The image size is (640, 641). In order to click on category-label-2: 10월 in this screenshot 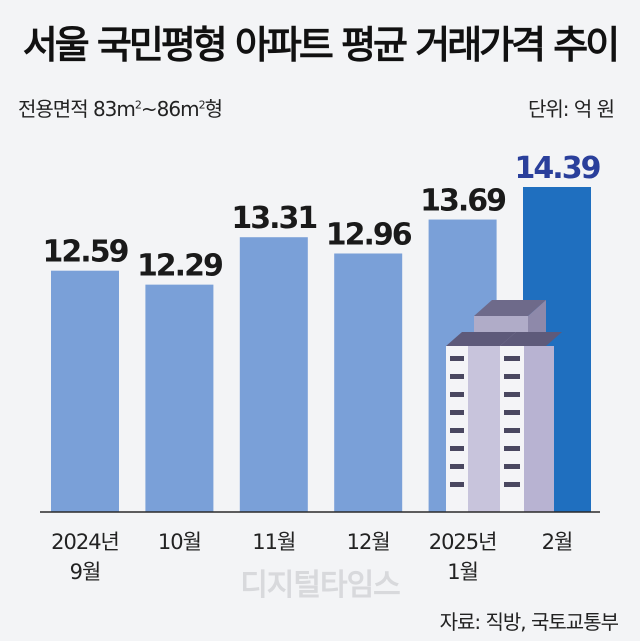, I will do `click(179, 542)`.